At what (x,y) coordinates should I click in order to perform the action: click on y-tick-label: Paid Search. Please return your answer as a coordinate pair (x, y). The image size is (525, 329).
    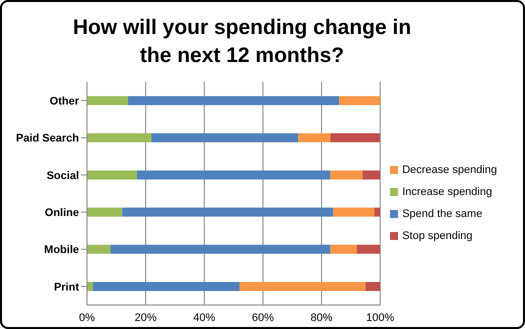
    Looking at the image, I should click on (48, 138).